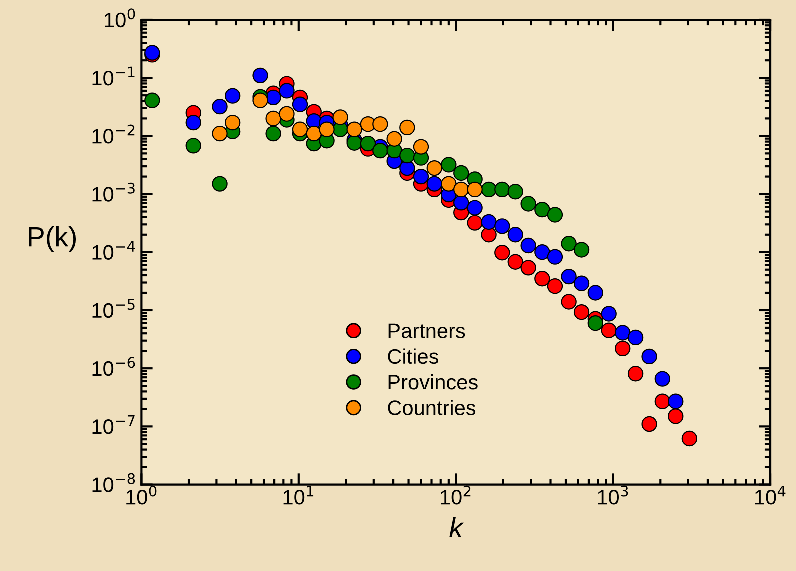 This screenshot has height=571, width=796. I want to click on x-tick-label: 10$^{4}$, so click(770, 495).